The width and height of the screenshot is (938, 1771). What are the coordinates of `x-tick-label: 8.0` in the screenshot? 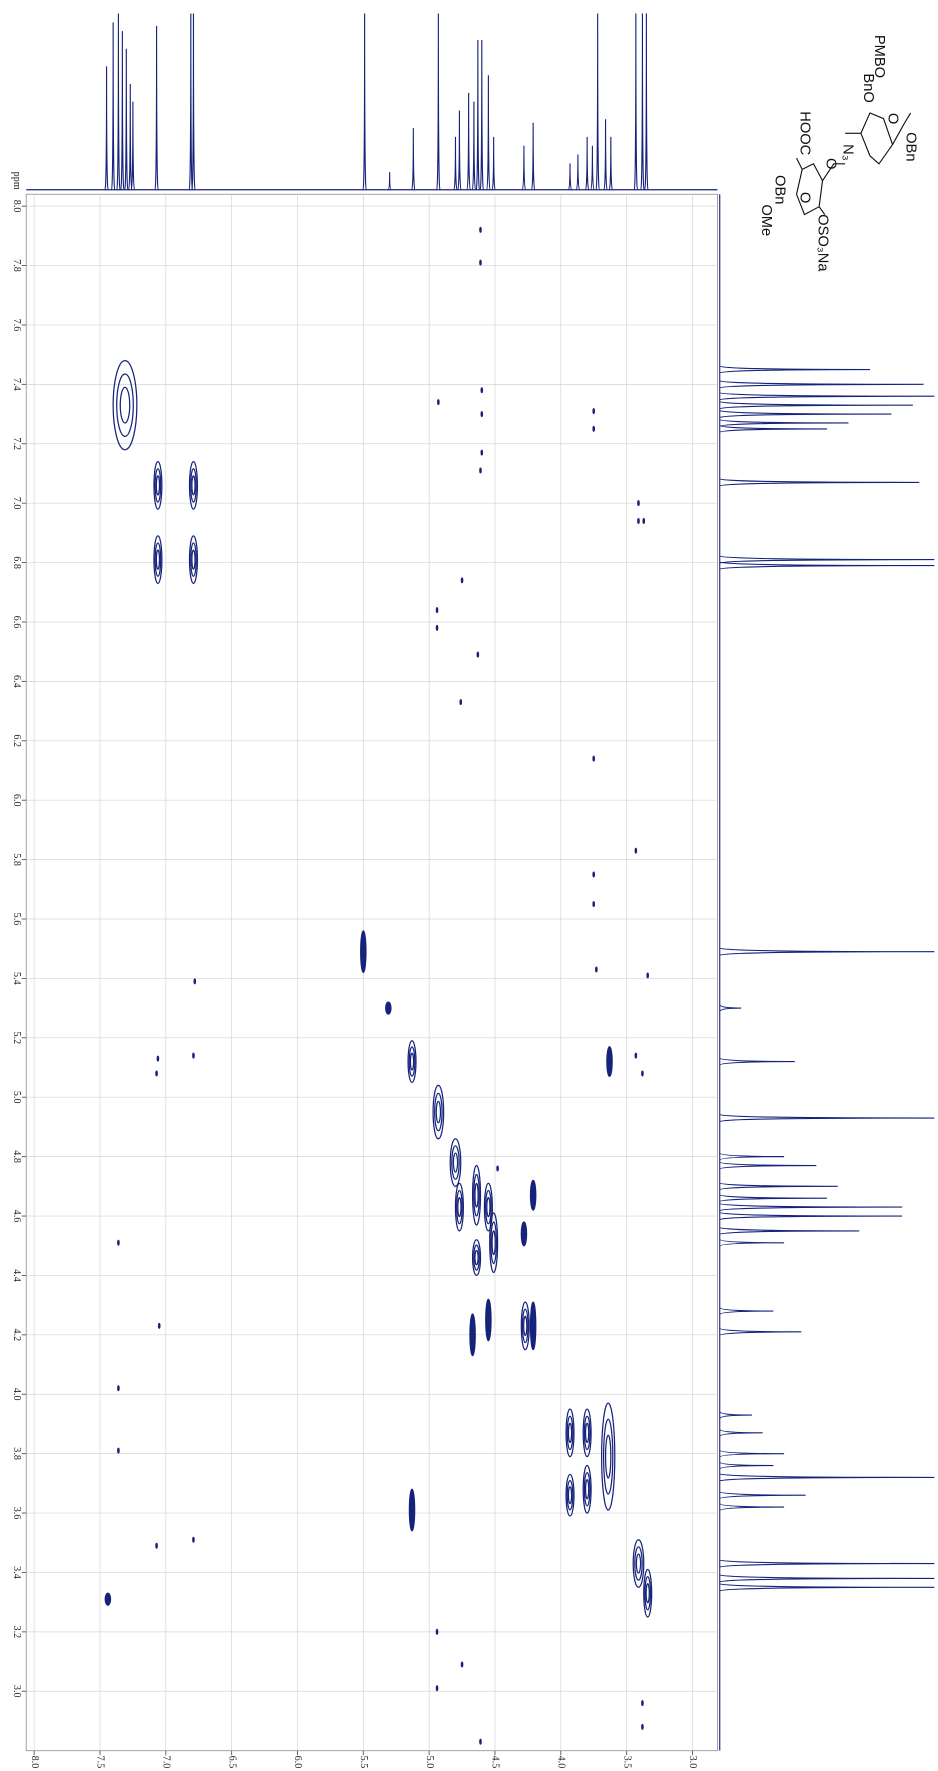 It's located at (34, 1762).